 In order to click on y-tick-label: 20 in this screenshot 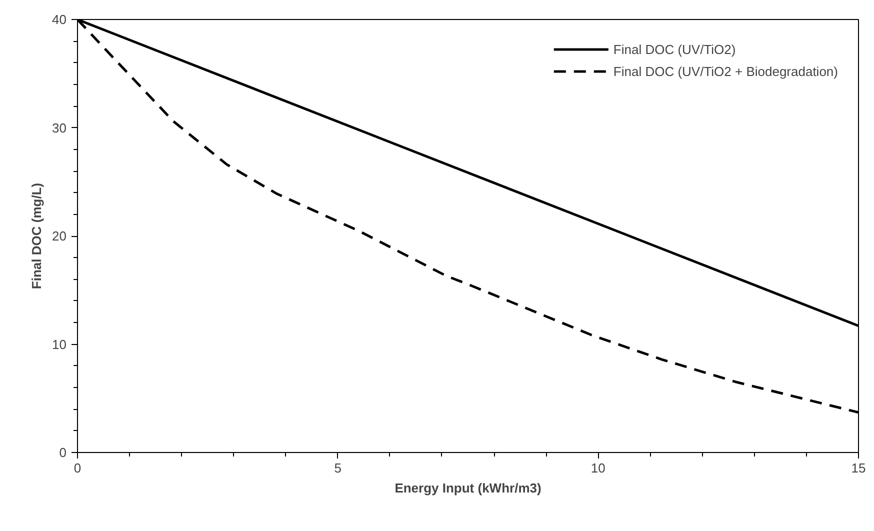, I will do `click(59, 236)`.